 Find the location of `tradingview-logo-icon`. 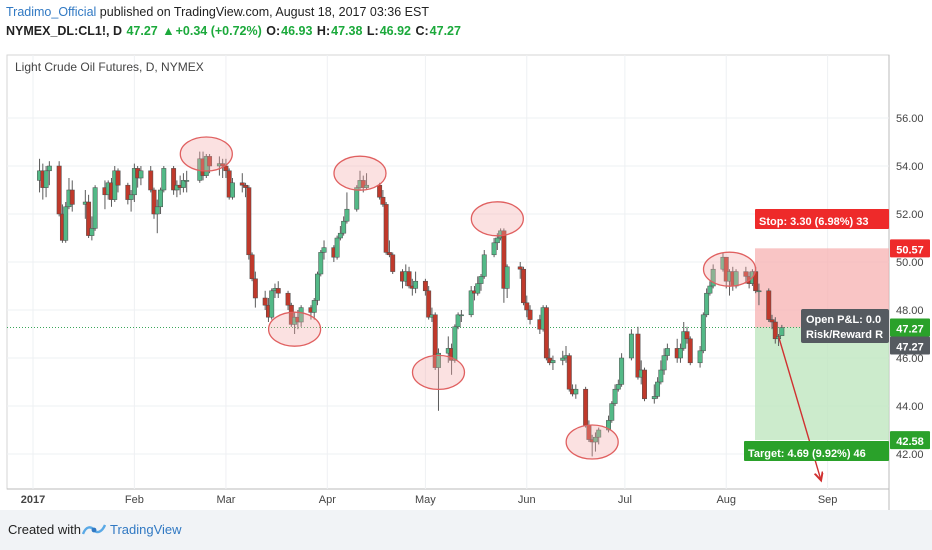

tradingview-logo-icon is located at coordinates (94, 531).